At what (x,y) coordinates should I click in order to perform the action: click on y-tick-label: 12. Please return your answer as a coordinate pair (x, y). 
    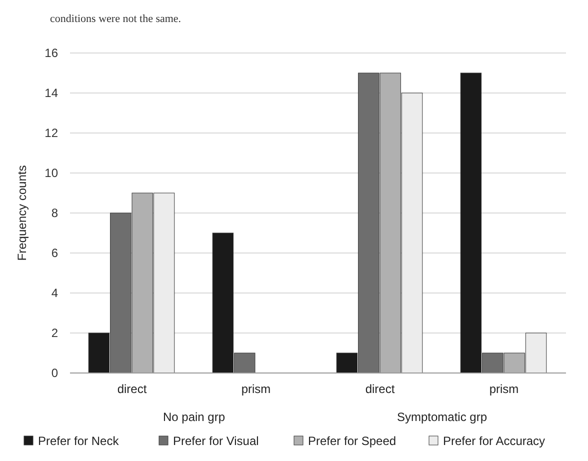
    Looking at the image, I should click on (51, 133).